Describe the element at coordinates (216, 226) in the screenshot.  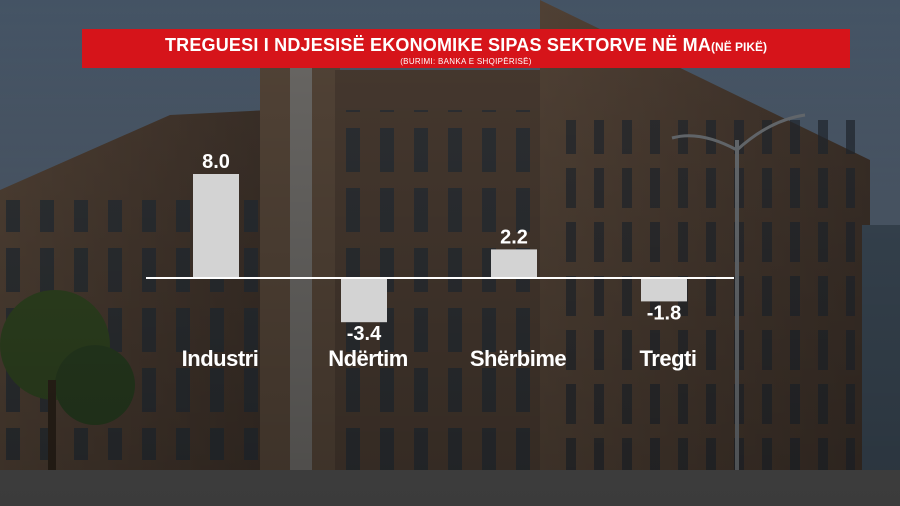
I see `bar-industri` at that location.